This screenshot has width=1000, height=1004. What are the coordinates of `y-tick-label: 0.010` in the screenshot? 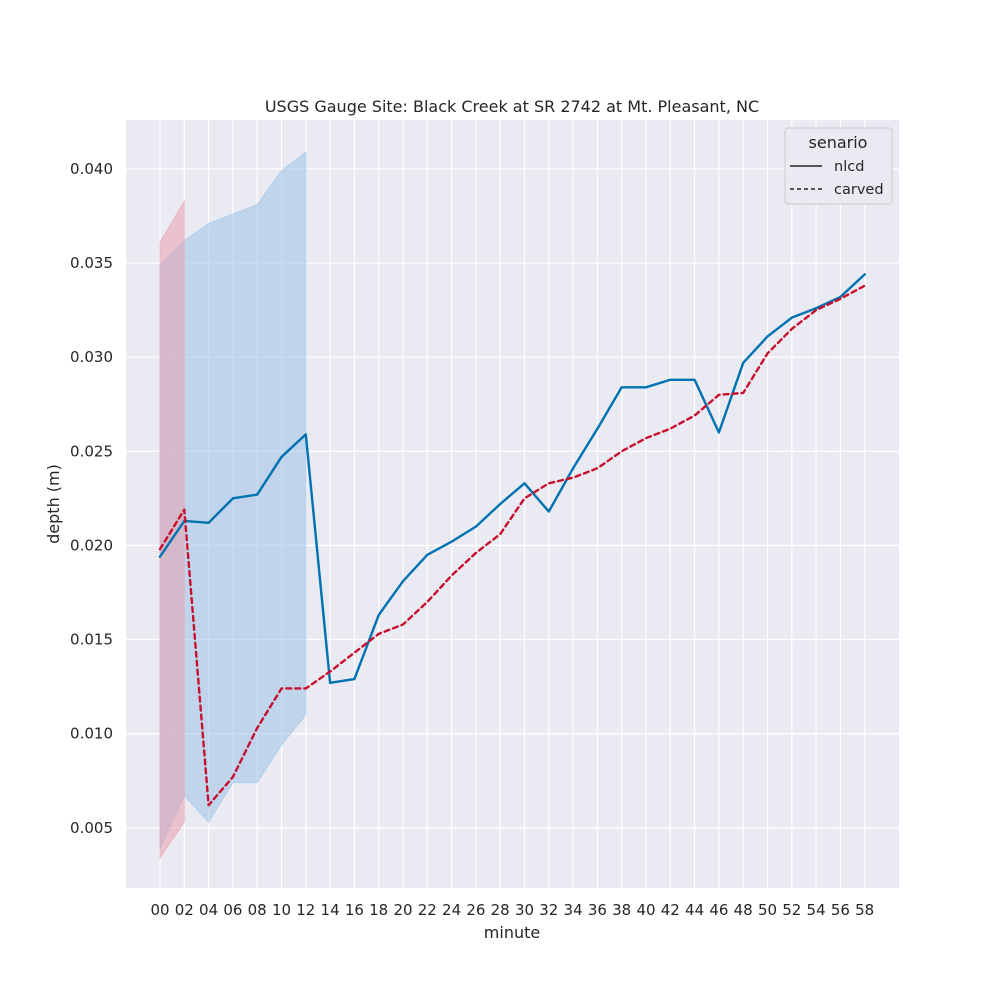 It's located at (91, 734).